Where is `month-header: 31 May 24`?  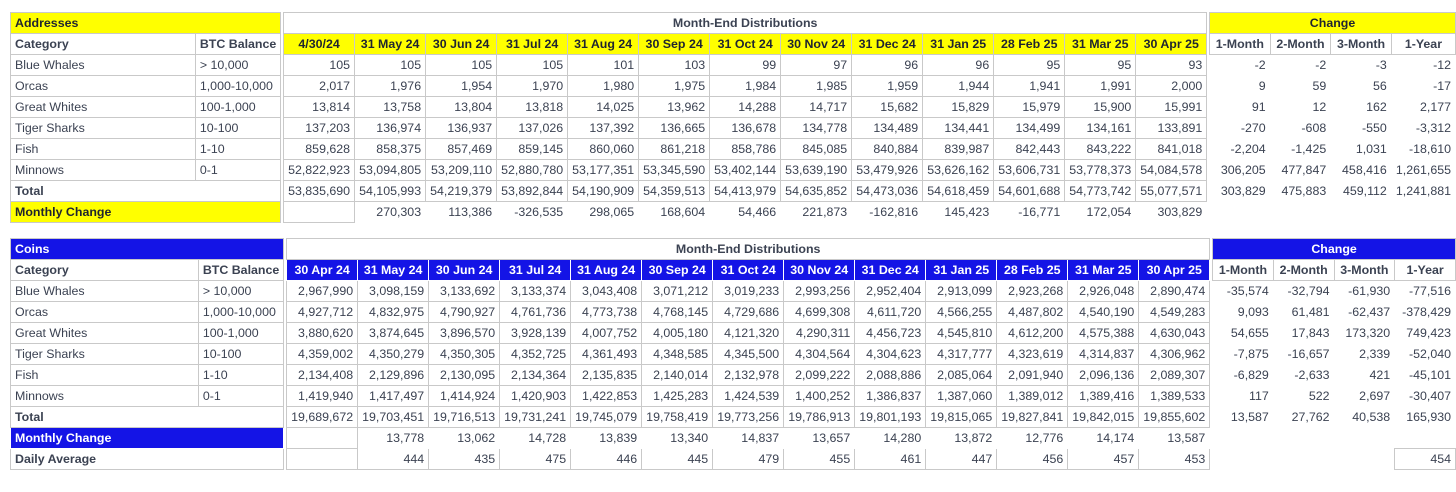
month-header: 31 May 24 is located at coordinates (393, 270).